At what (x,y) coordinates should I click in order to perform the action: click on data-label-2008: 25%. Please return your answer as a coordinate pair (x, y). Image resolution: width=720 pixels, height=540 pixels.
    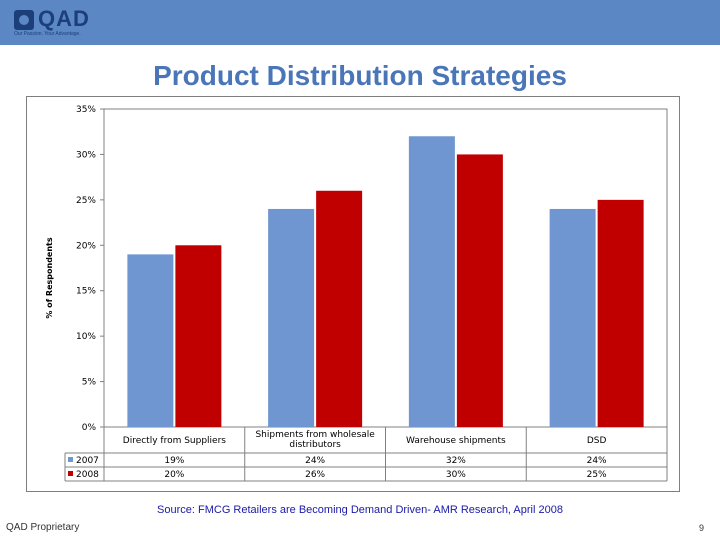
    Looking at the image, I should click on (597, 475).